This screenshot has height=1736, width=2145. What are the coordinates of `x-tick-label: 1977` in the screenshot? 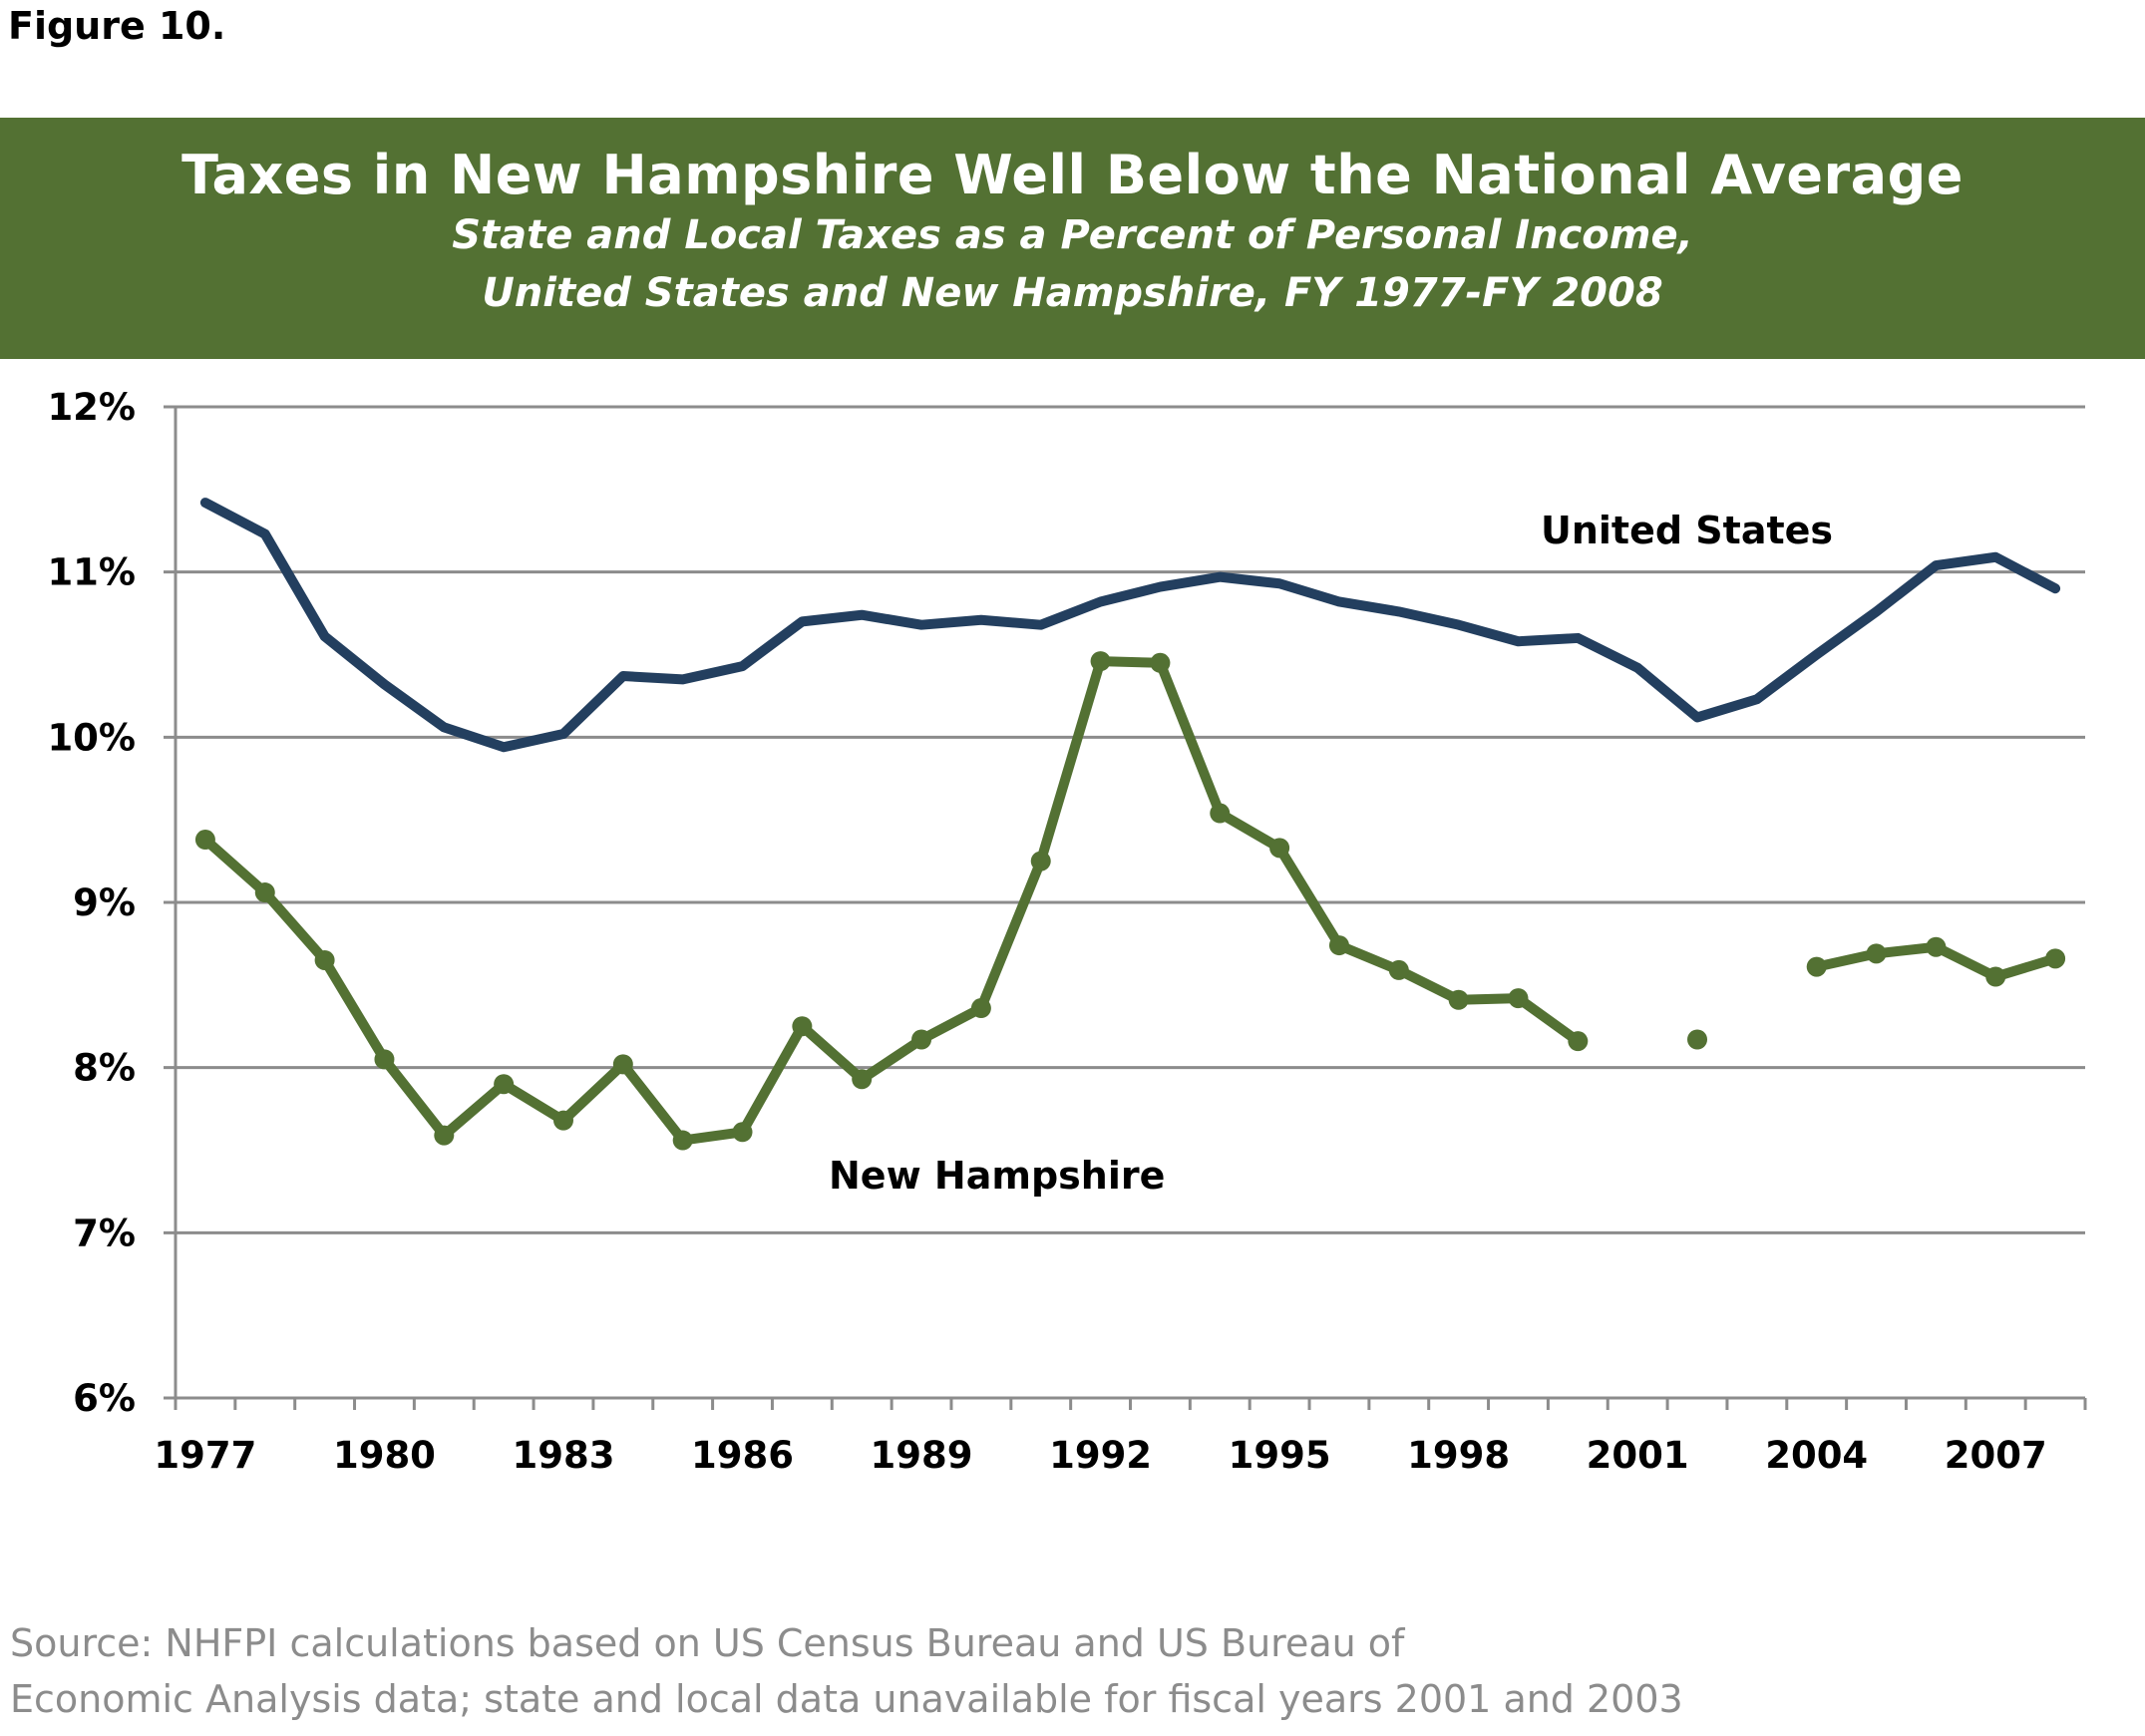 It's located at (205, 1455).